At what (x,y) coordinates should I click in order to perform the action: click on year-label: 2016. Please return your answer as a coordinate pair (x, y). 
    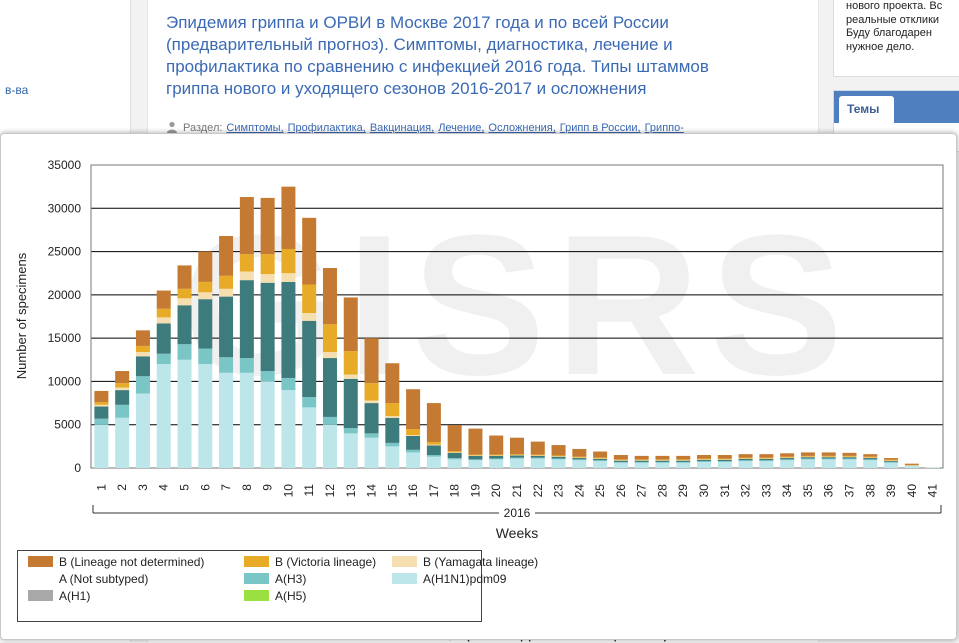
    Looking at the image, I should click on (517, 513).